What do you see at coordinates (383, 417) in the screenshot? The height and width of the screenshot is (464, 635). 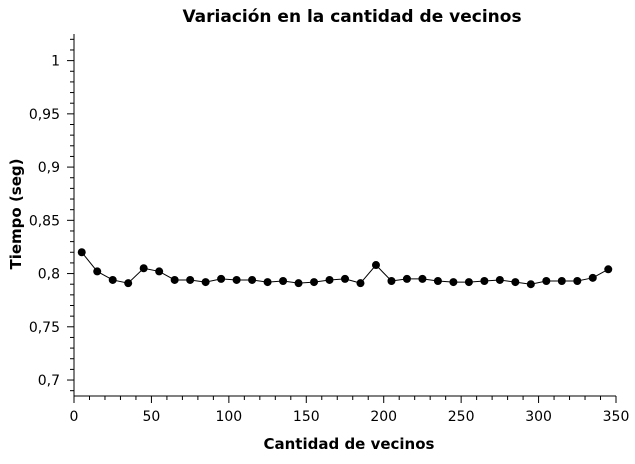 I see `x-tick-label: 200` at bounding box center [383, 417].